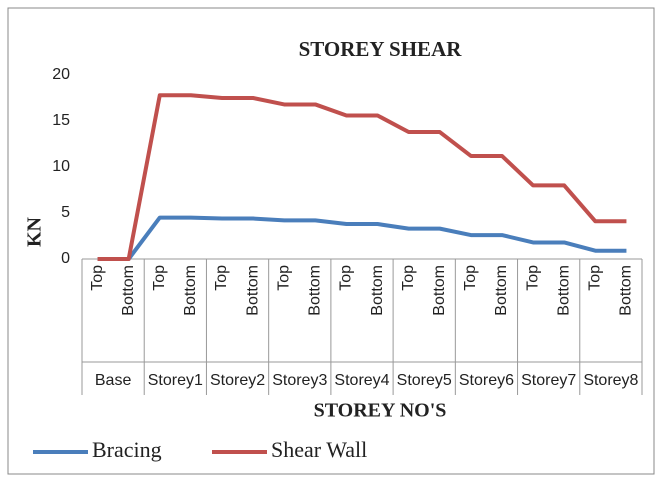 The height and width of the screenshot is (477, 662). I want to click on group-label: Storey4, so click(361, 380).